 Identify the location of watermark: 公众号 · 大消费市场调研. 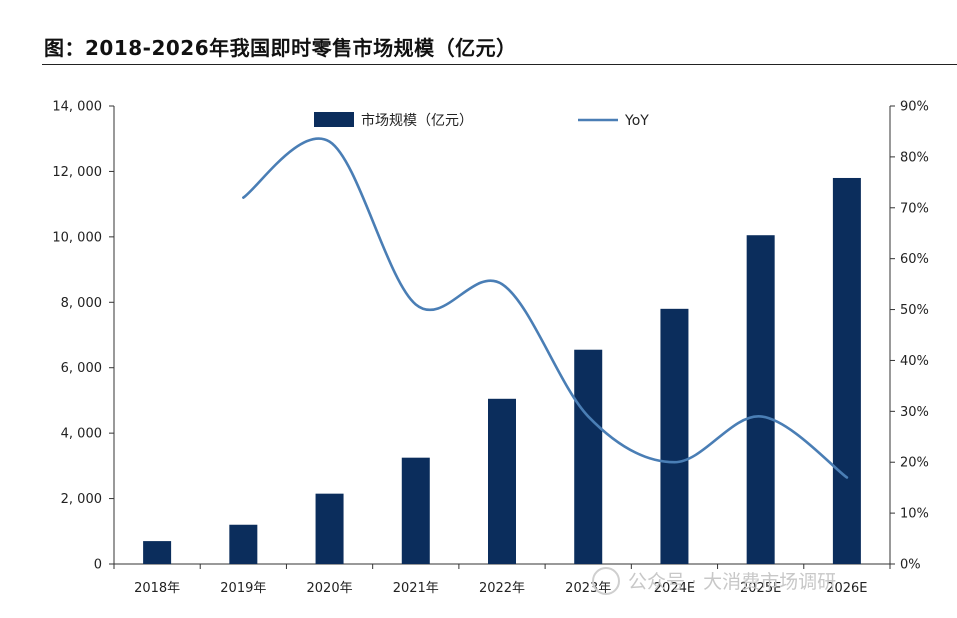
(714, 581).